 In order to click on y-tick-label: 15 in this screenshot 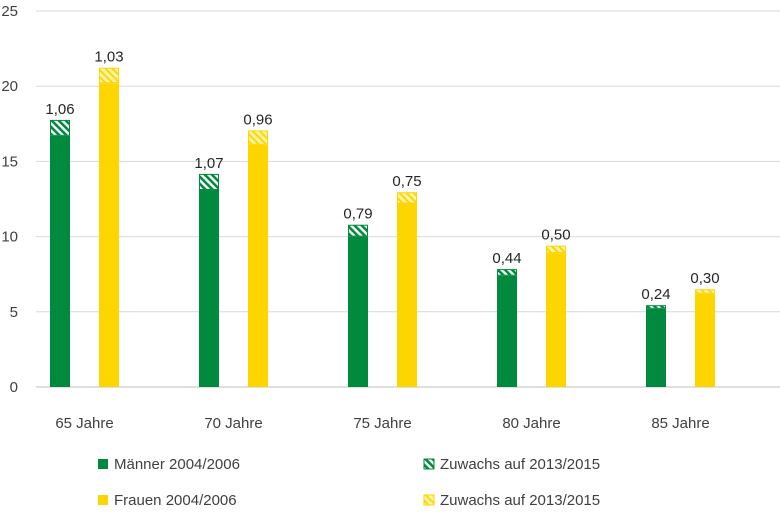, I will do `click(9, 161)`.